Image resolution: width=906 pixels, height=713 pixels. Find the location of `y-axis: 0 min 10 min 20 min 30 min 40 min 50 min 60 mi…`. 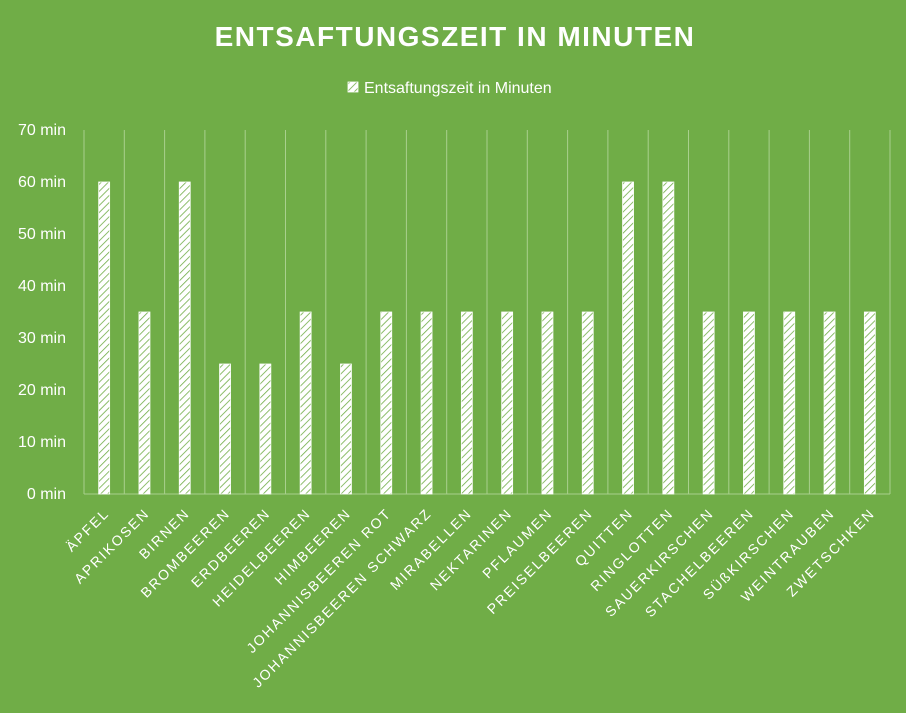

y-axis: 0 min 10 min 20 min 30 min 40 min 50 min 60 mi… is located at coordinates (42, 312).